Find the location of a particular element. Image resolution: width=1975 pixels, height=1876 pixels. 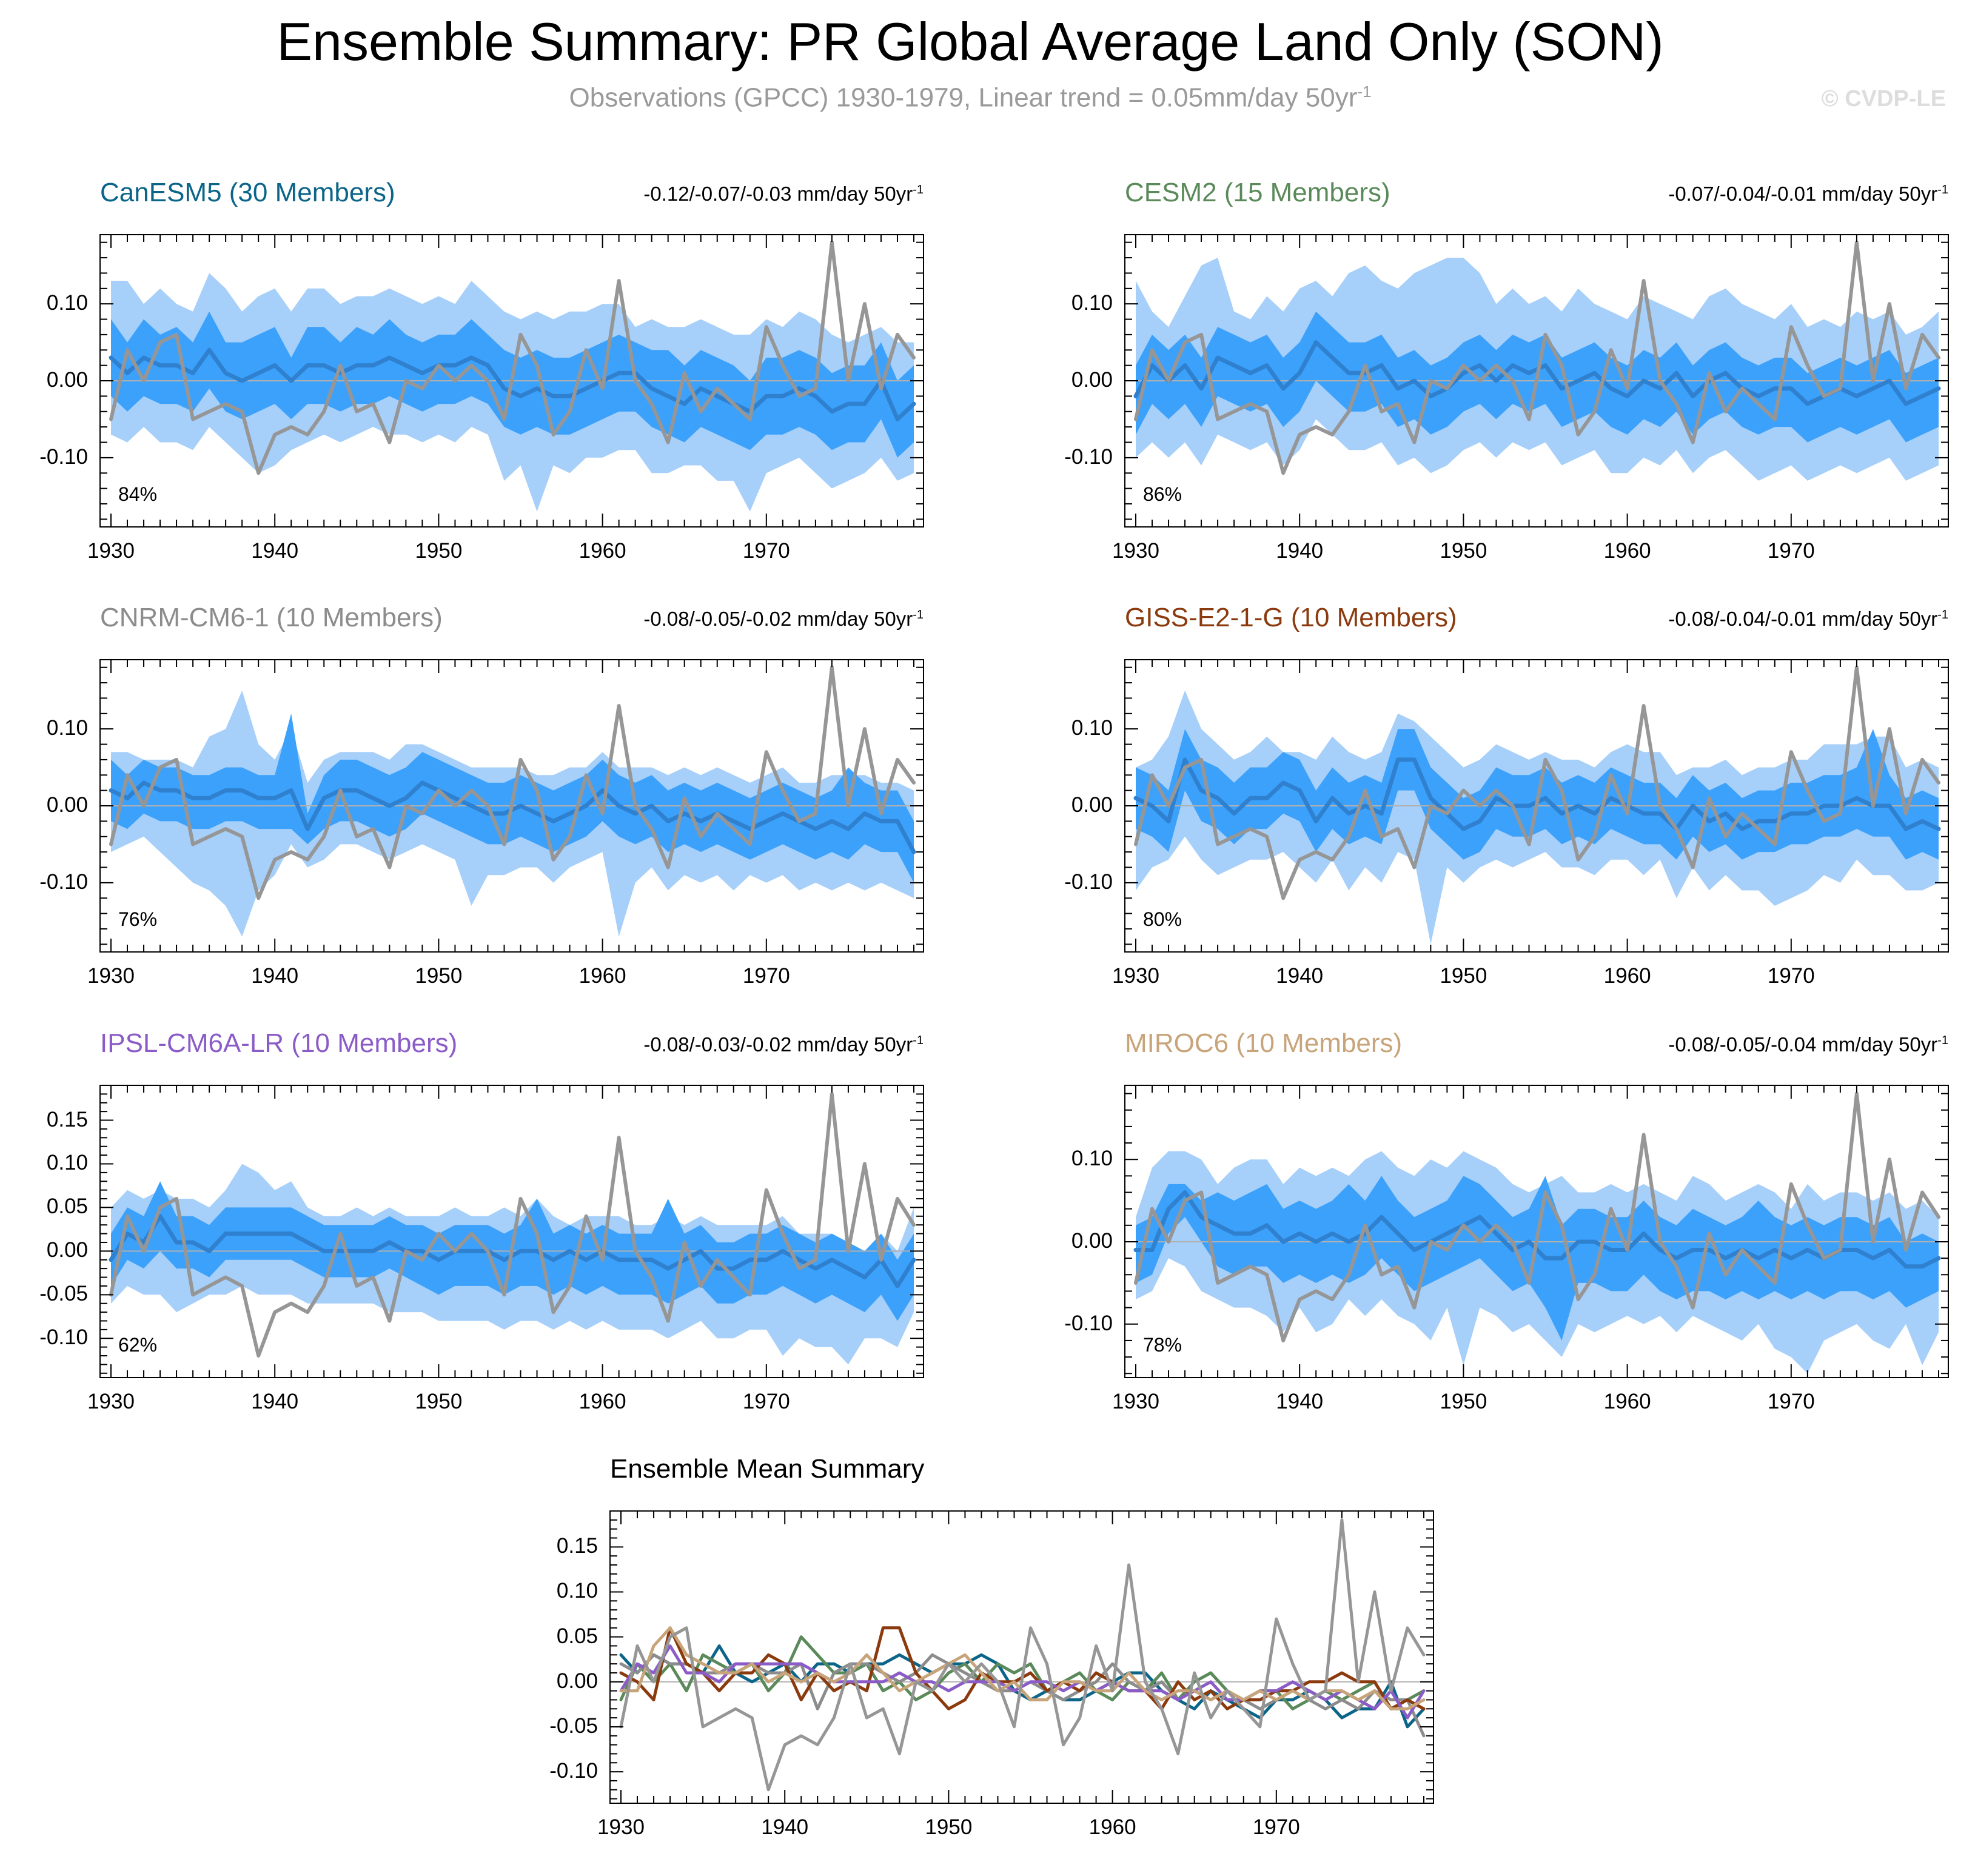

watermark: © CVDP-LE is located at coordinates (1883, 99).